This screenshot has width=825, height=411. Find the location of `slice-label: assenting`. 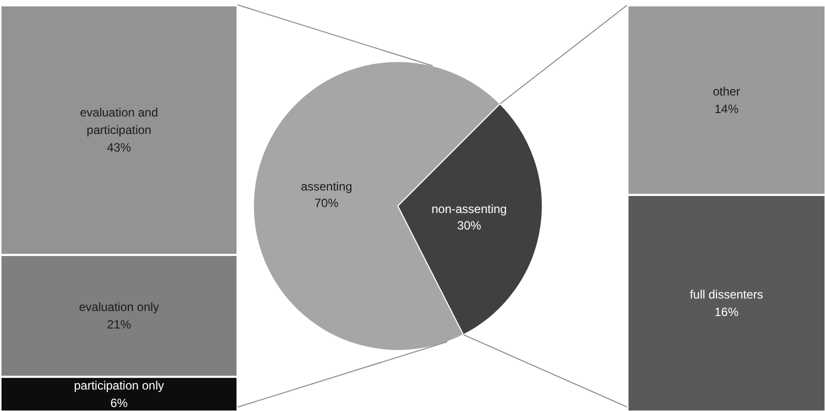

slice-label: assenting is located at coordinates (326, 186).